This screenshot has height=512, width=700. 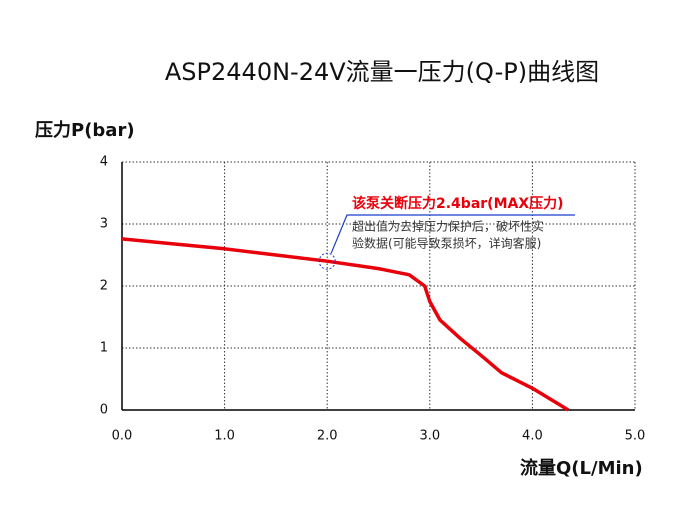 I want to click on y-tick-label: 0, so click(x=104, y=410).